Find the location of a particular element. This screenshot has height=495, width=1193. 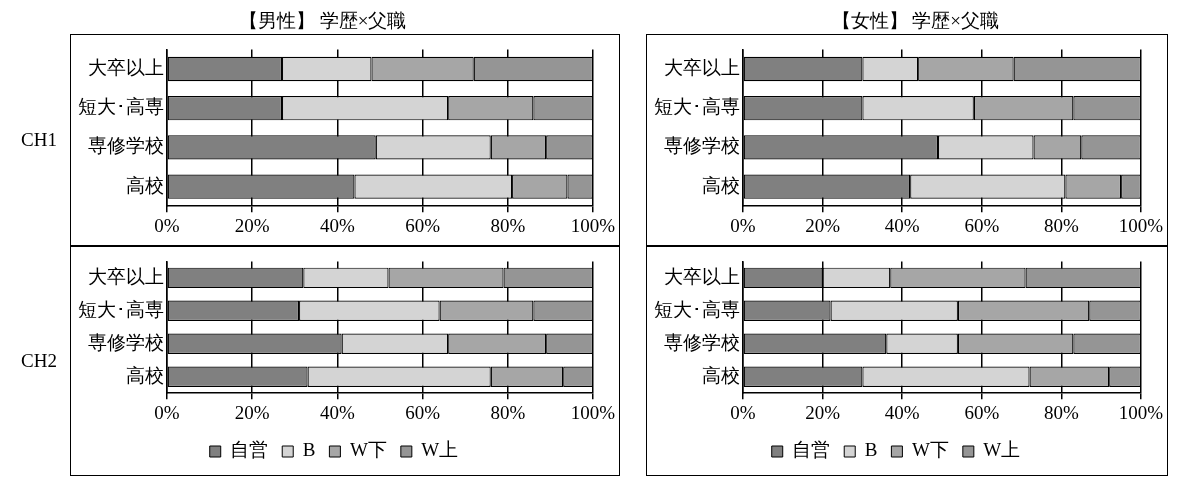

y-axis-title: CH1 is located at coordinates (39, 140).